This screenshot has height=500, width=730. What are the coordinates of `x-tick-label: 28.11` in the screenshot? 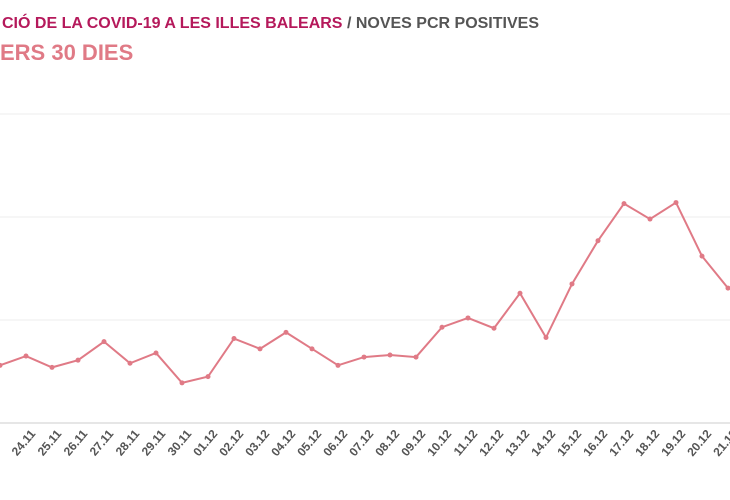 It's located at (128, 443).